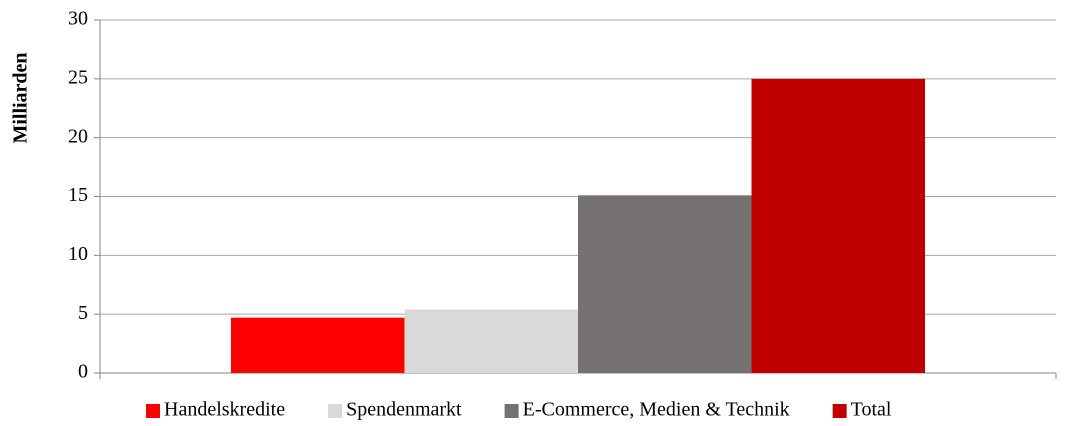 The height and width of the screenshot is (426, 1072). I want to click on y-axis-label: Milliarden, so click(21, 97).